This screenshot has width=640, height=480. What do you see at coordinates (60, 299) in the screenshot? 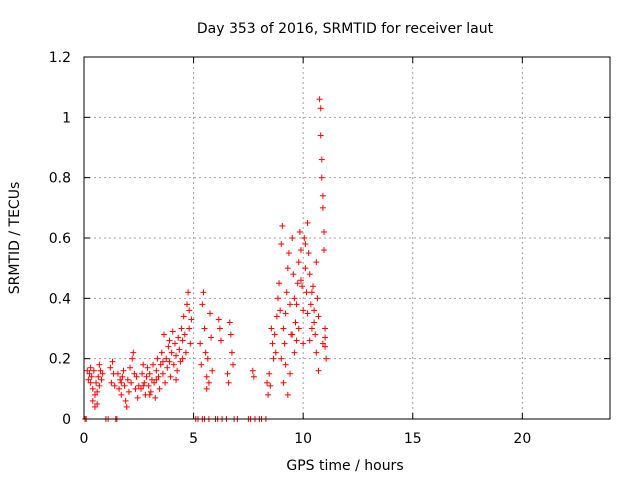
I see `y-tick-label: 0.4` at bounding box center [60, 299].